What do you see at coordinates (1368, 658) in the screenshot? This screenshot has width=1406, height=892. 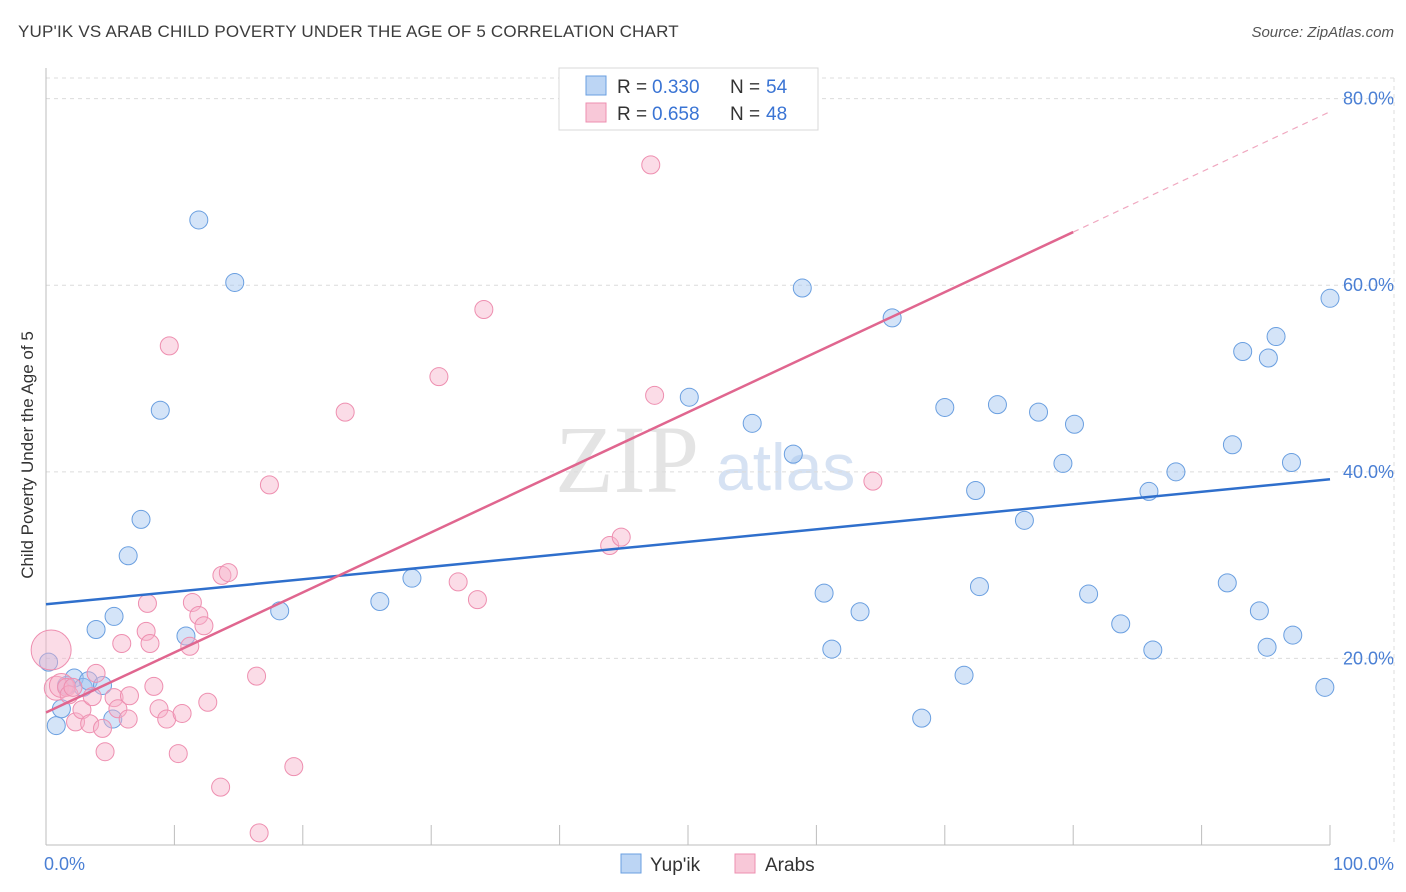 I see `y-tick-label-0: 20.0%` at bounding box center [1368, 658].